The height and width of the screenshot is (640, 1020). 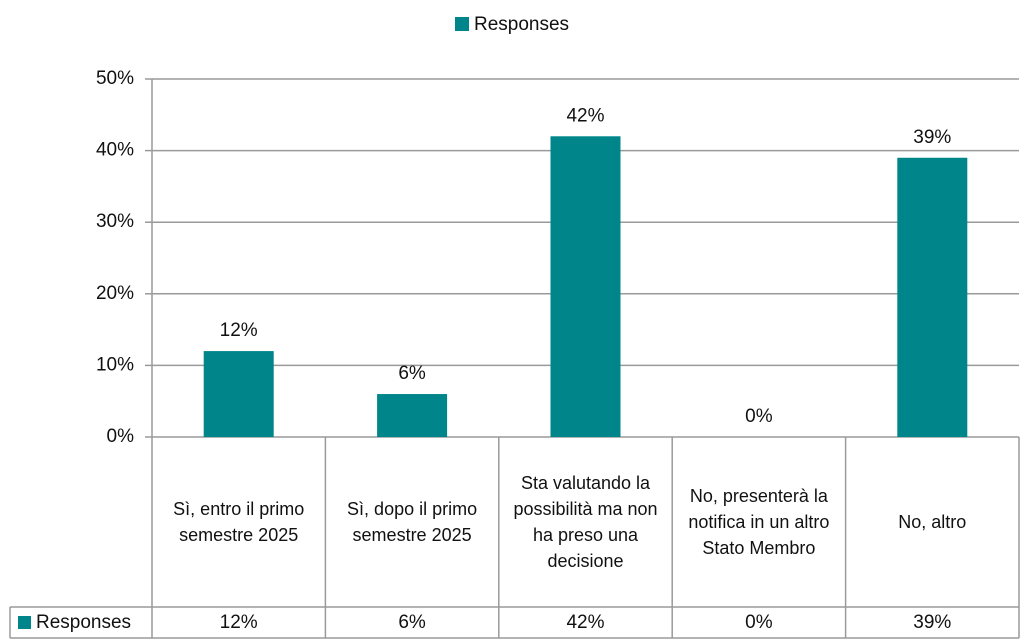 What do you see at coordinates (115, 150) in the screenshot?
I see `y-tick-label: 40%` at bounding box center [115, 150].